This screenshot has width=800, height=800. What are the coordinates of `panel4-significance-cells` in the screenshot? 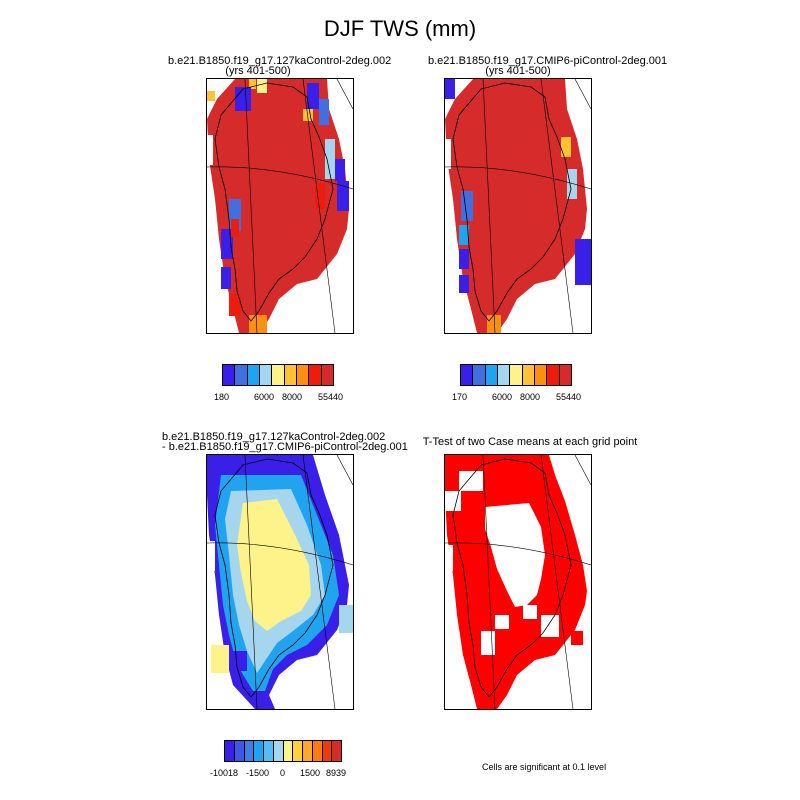 It's located at (516, 582).